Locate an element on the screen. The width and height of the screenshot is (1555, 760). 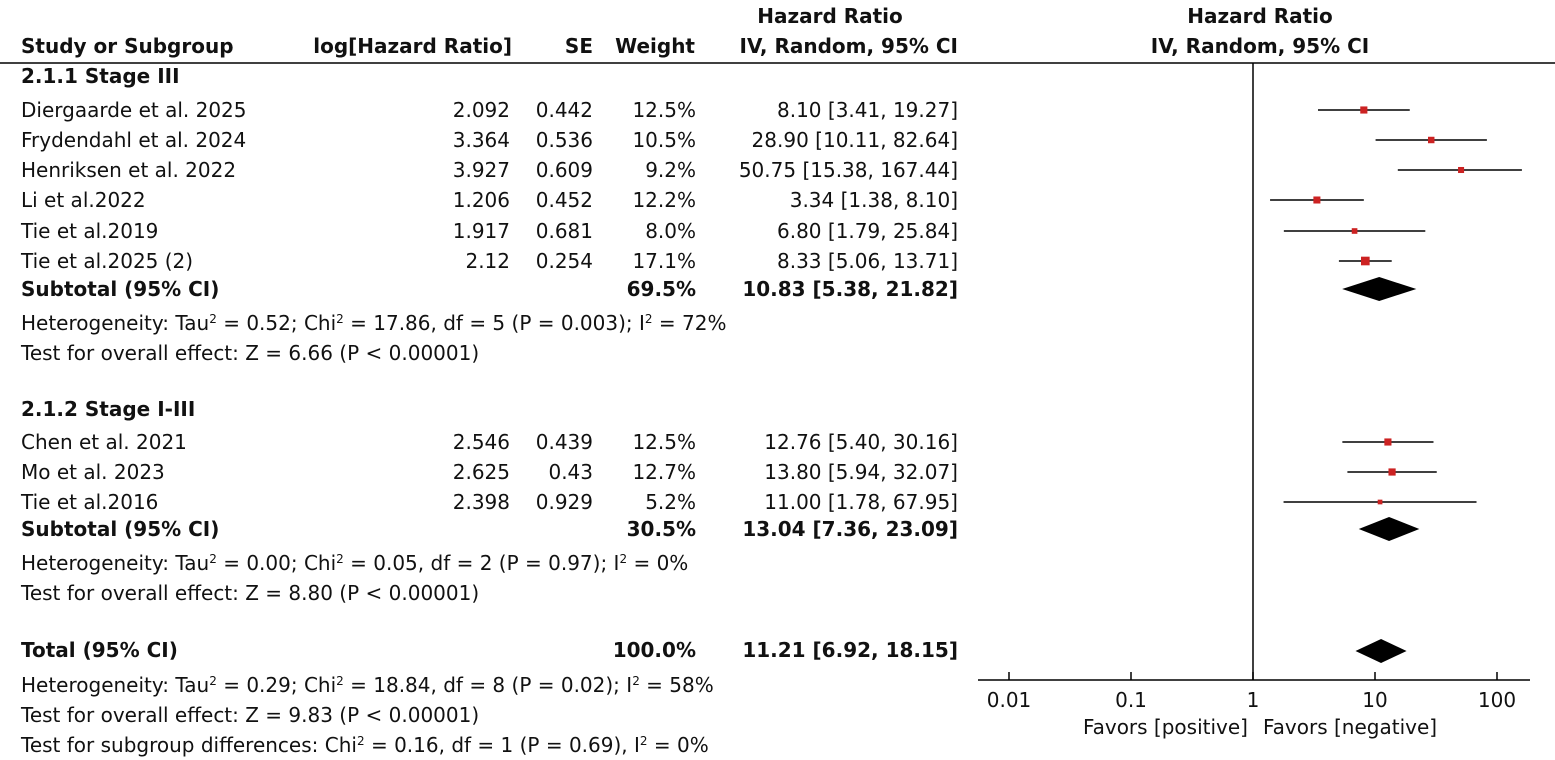
hr-ci-value: 50.75 [15.38, 167.44] is located at coordinates (848, 170).